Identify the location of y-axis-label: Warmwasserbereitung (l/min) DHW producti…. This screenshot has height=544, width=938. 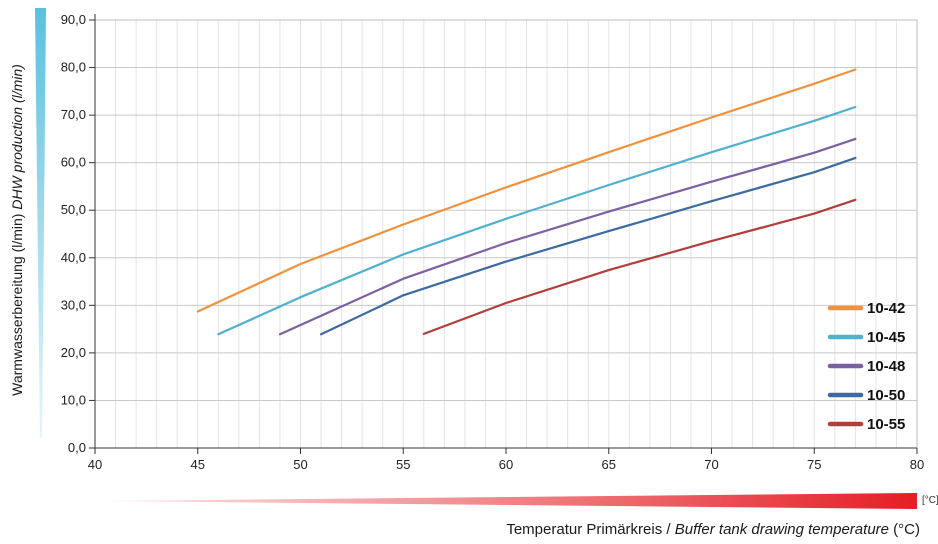
(17, 230).